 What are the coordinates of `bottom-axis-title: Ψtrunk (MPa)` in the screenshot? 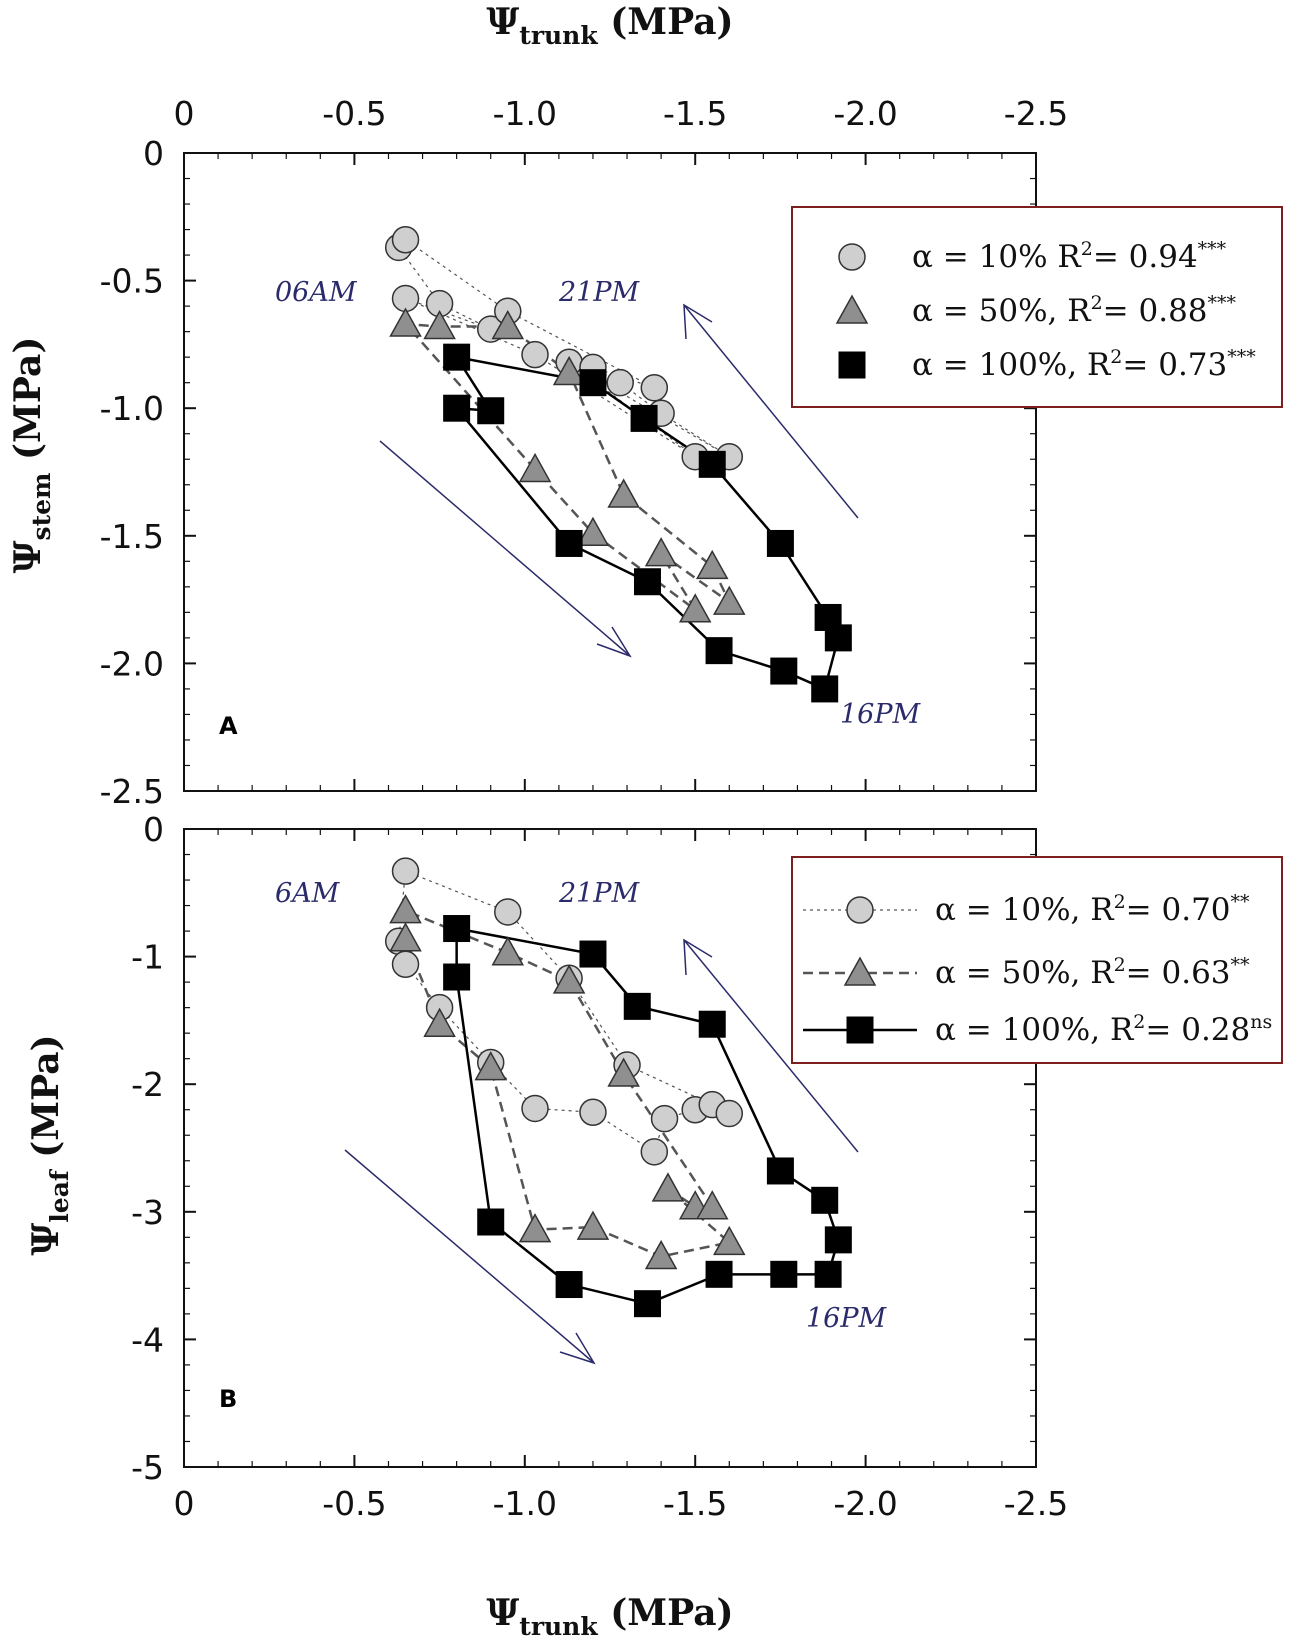 It's located at (609, 1616).